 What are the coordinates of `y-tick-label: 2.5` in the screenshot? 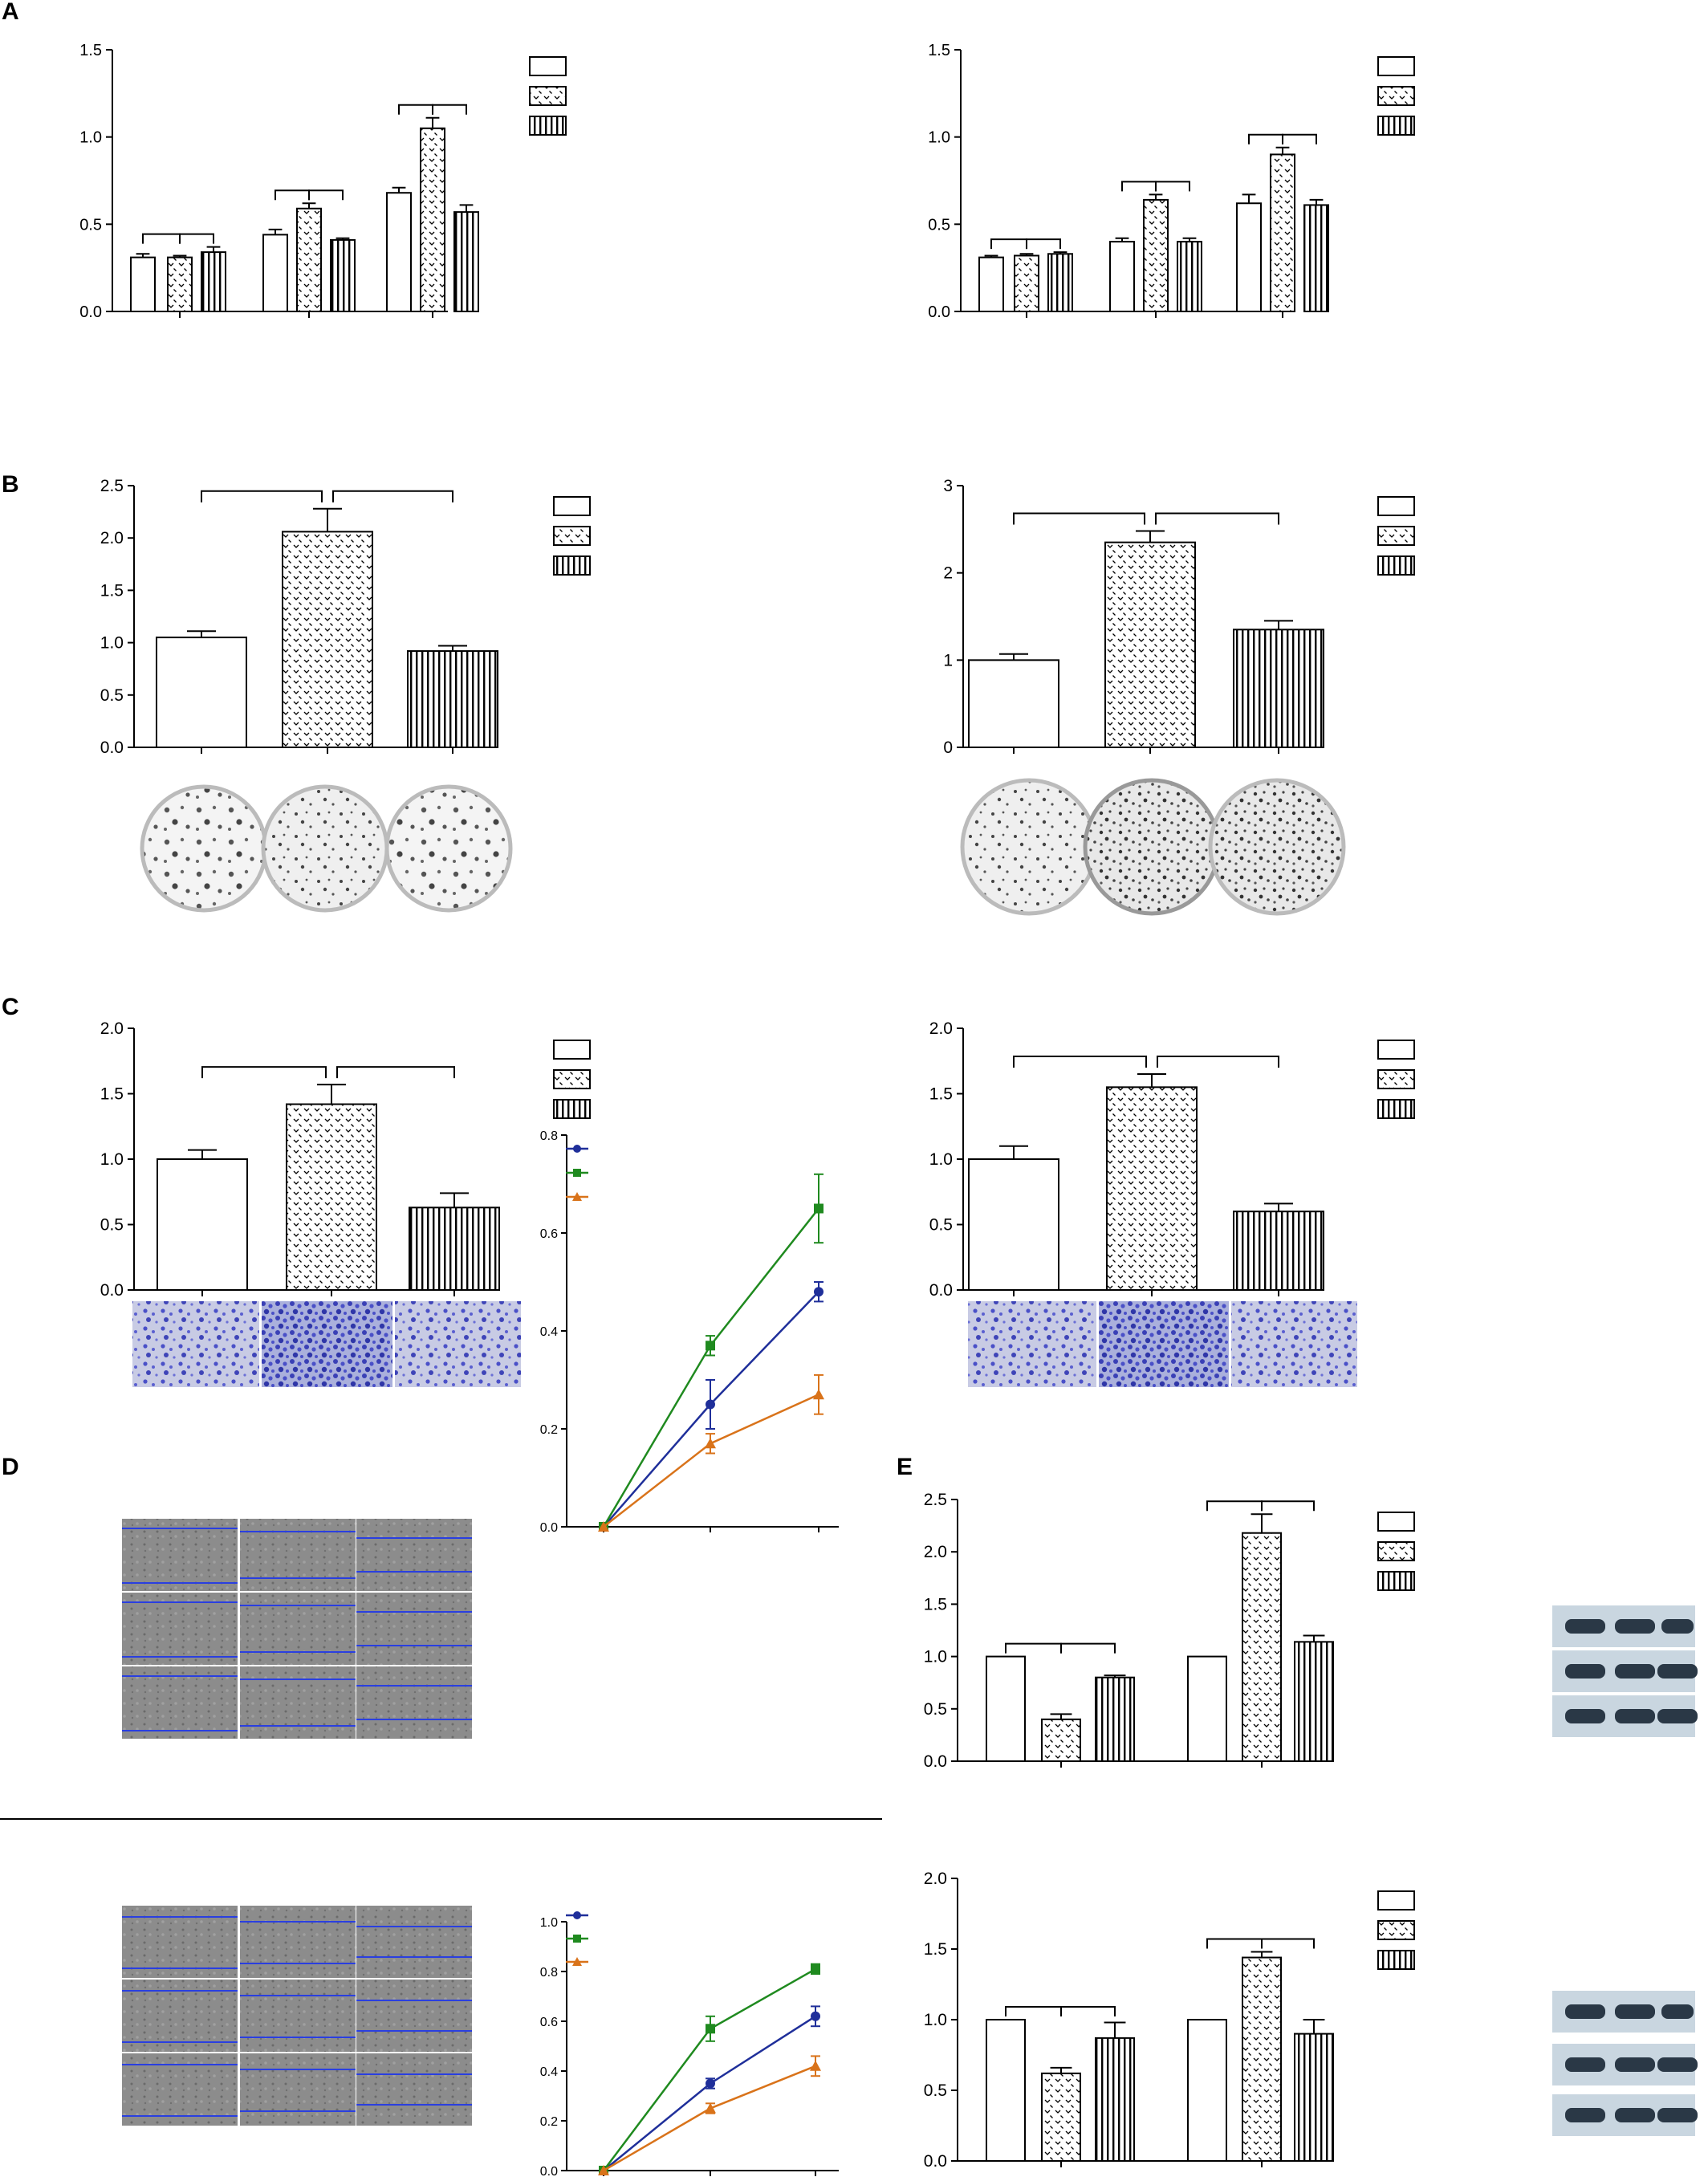 It's located at (112, 486).